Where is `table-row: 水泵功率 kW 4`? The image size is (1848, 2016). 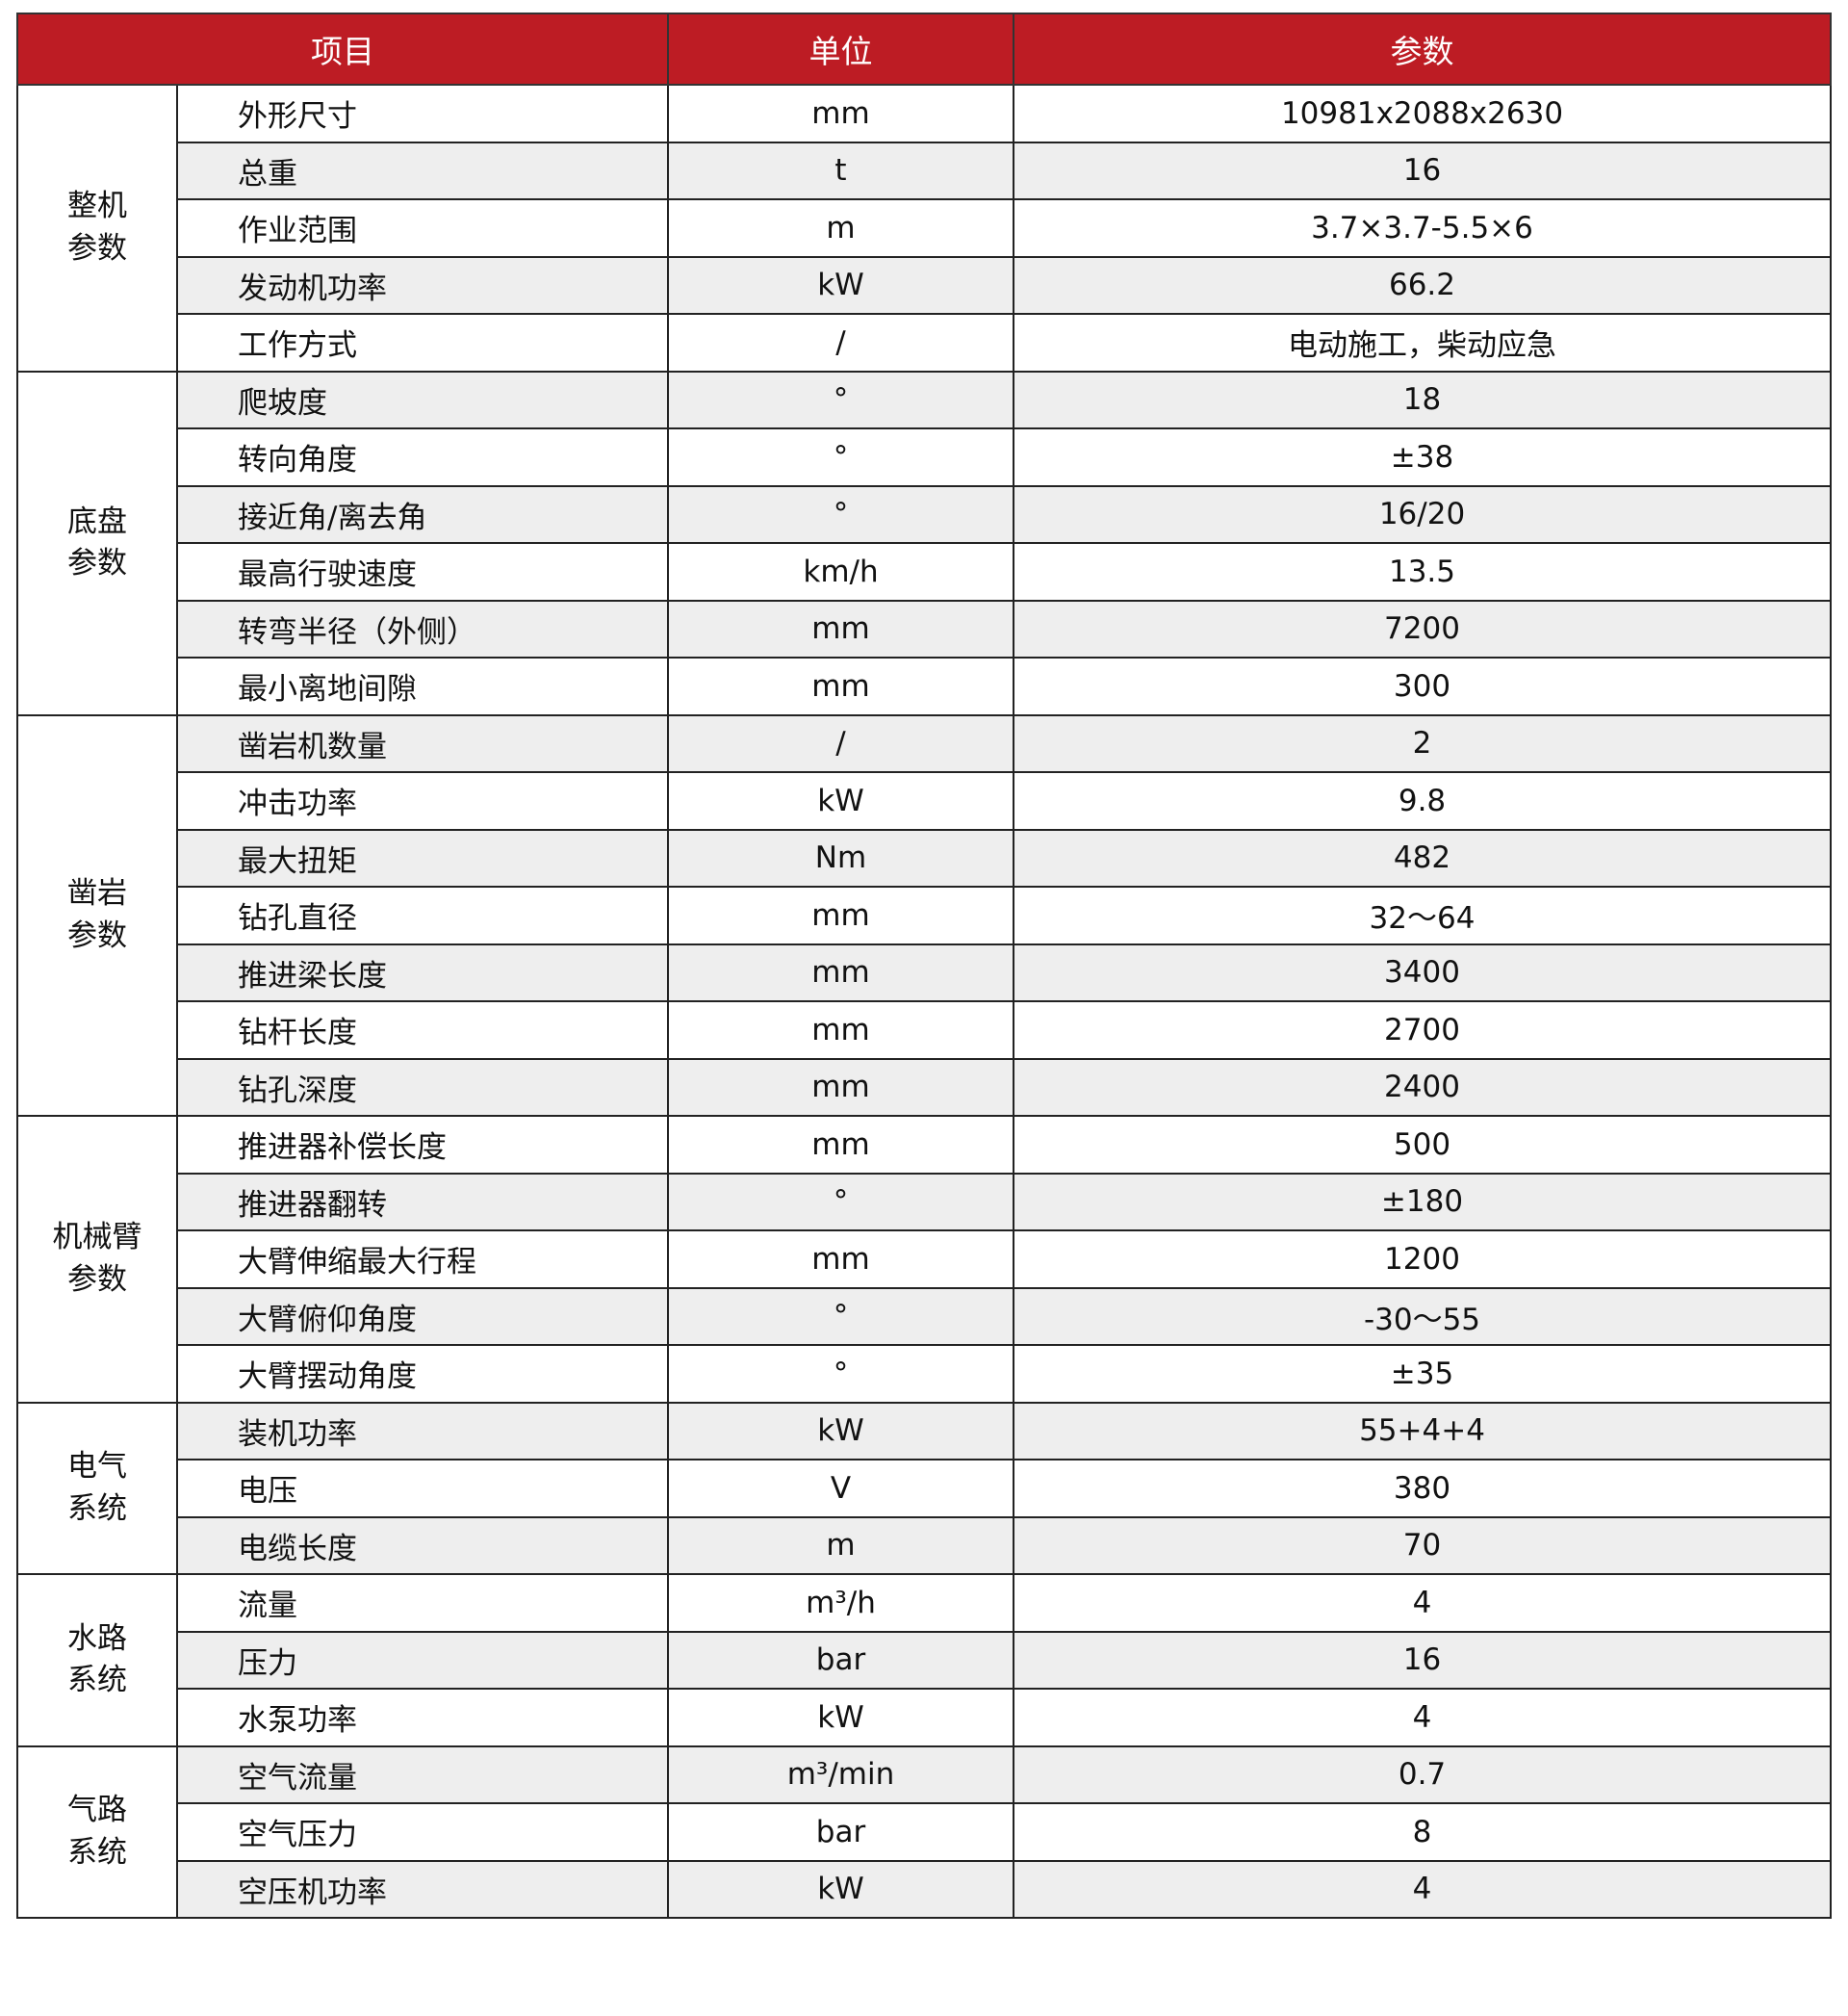 table-row: 水泵功率 kW 4 is located at coordinates (924, 1717).